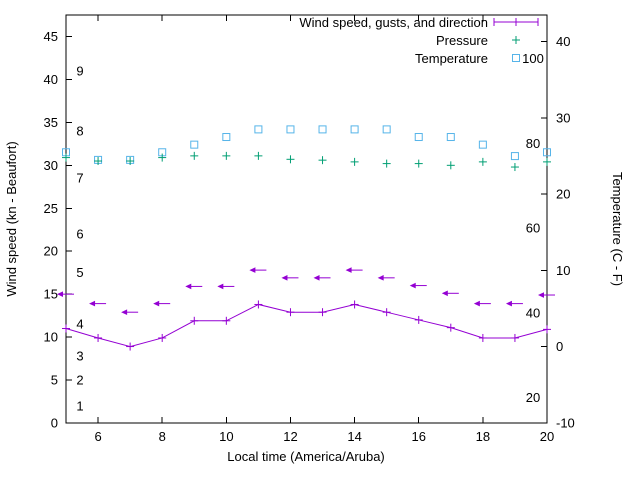  What do you see at coordinates (533, 397) in the screenshot?
I see `fahrenheit-scale-label: 20` at bounding box center [533, 397].